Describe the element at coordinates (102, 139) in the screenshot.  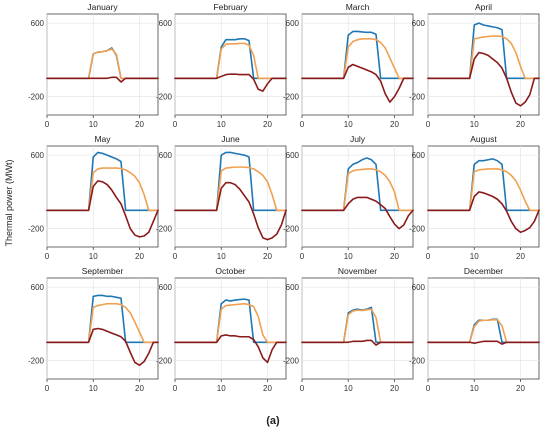
I see `panel-title: May` at that location.